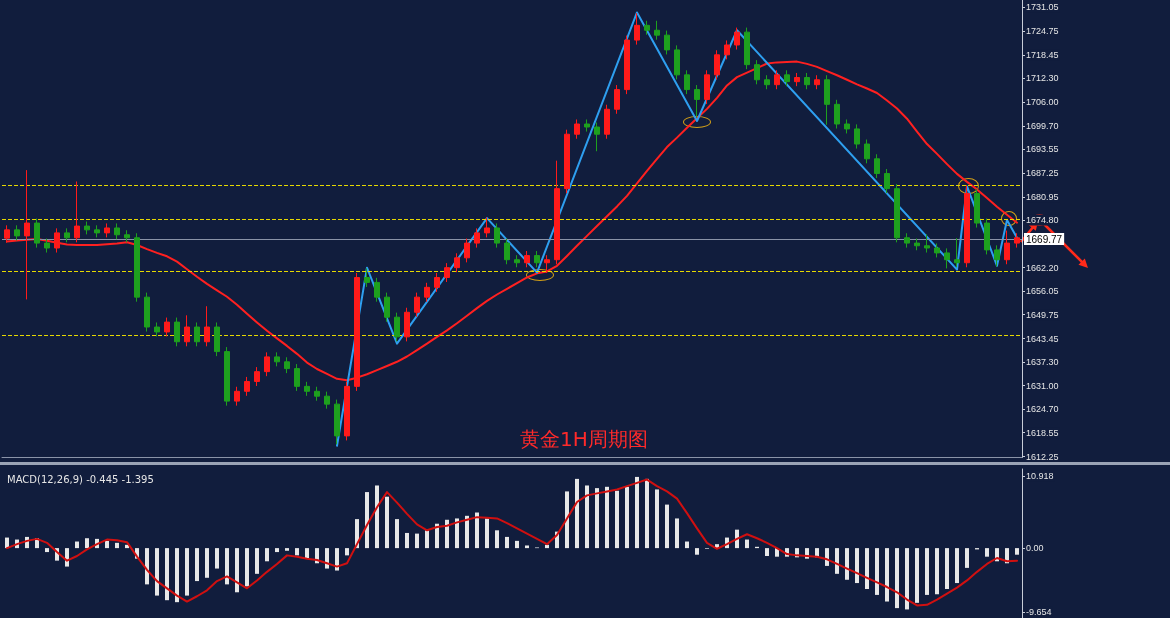 This screenshot has width=1170, height=618. I want to click on y-tick-label: 1662.20, so click(1042, 267).